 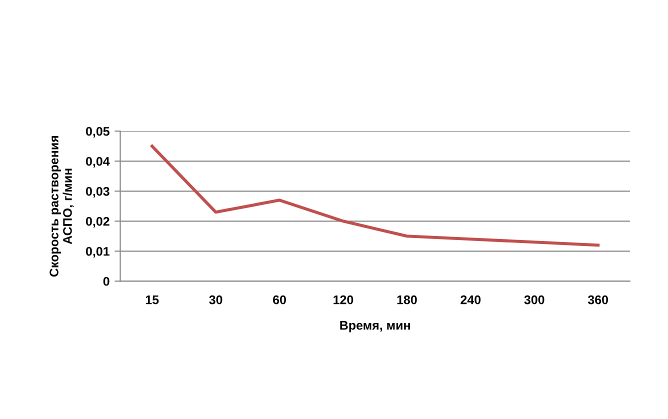 What do you see at coordinates (98, 222) in the screenshot?
I see `y-tick-label: 0,02` at bounding box center [98, 222].